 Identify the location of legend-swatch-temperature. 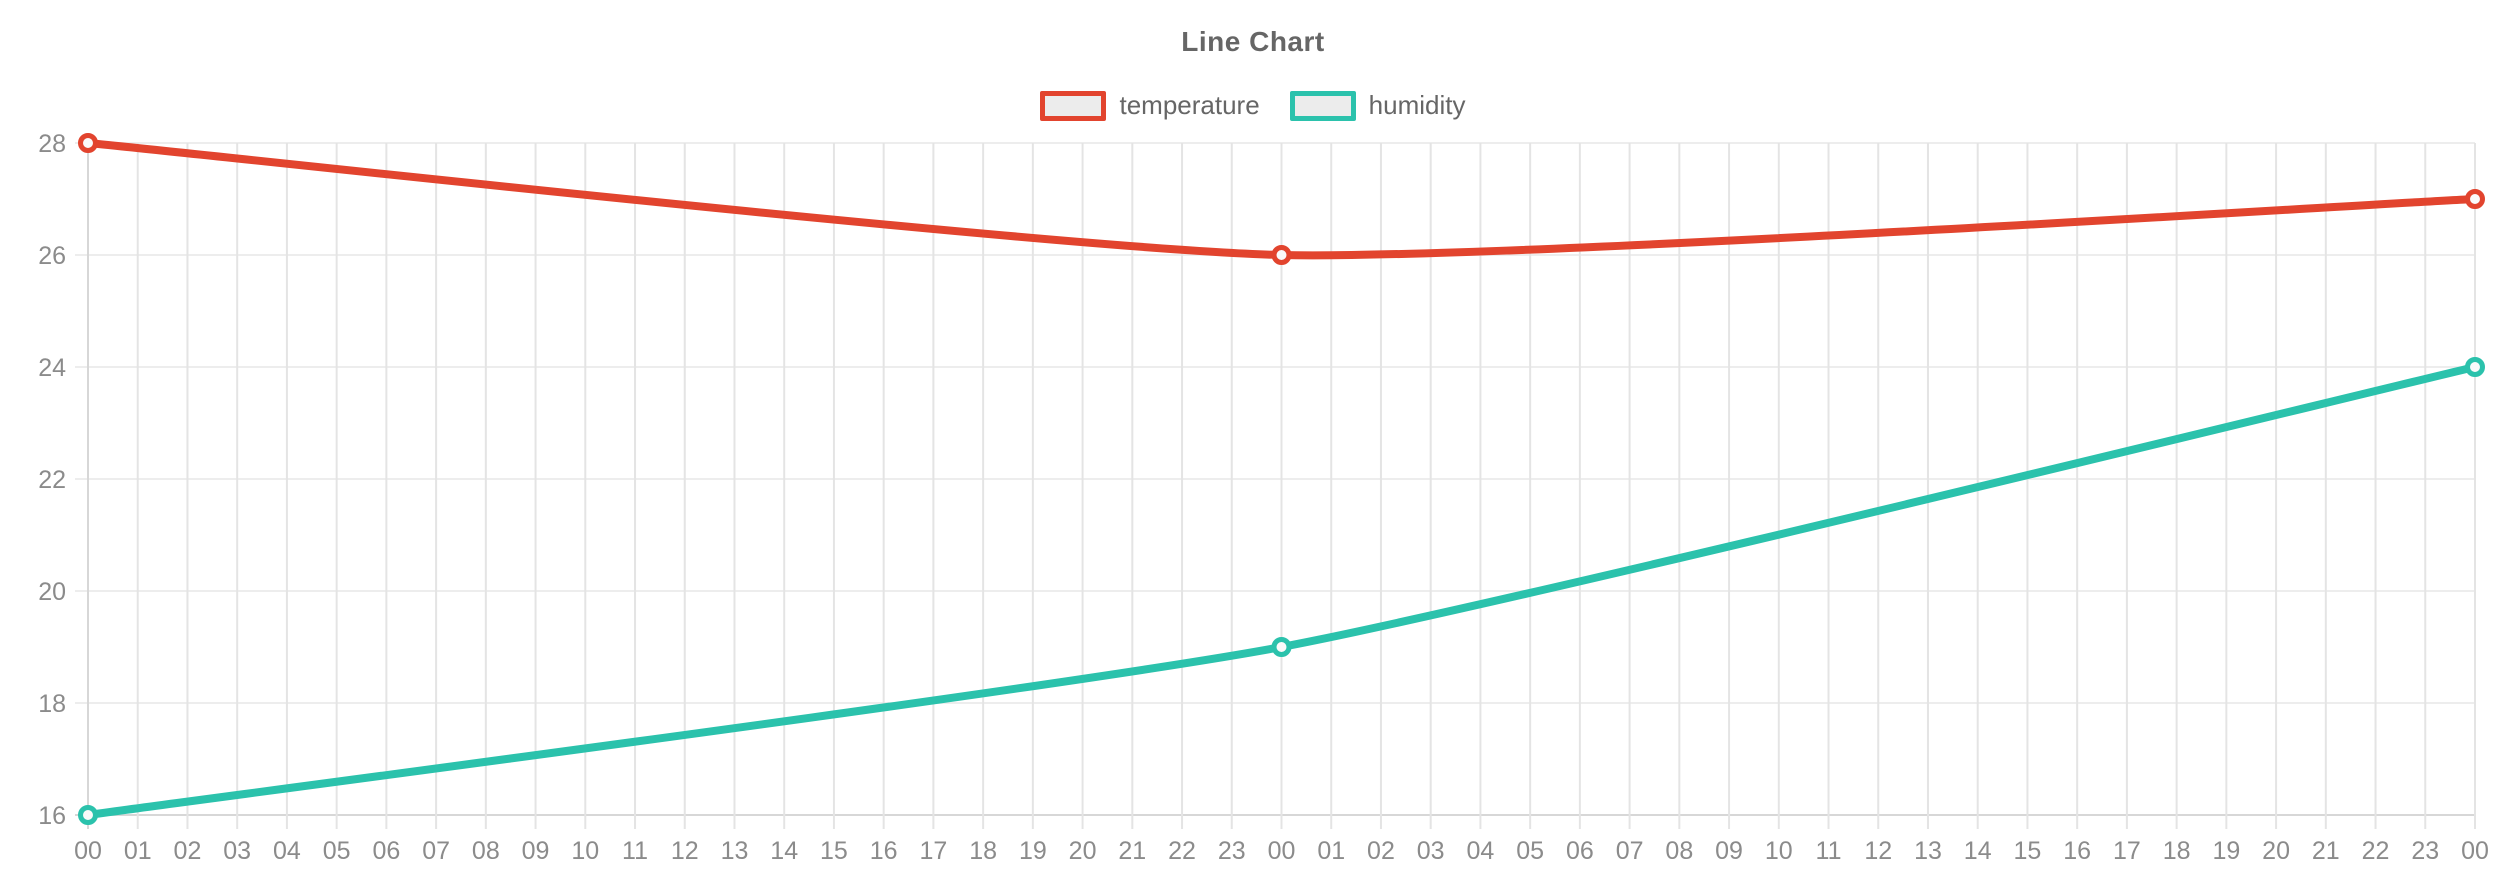
(1073, 105).